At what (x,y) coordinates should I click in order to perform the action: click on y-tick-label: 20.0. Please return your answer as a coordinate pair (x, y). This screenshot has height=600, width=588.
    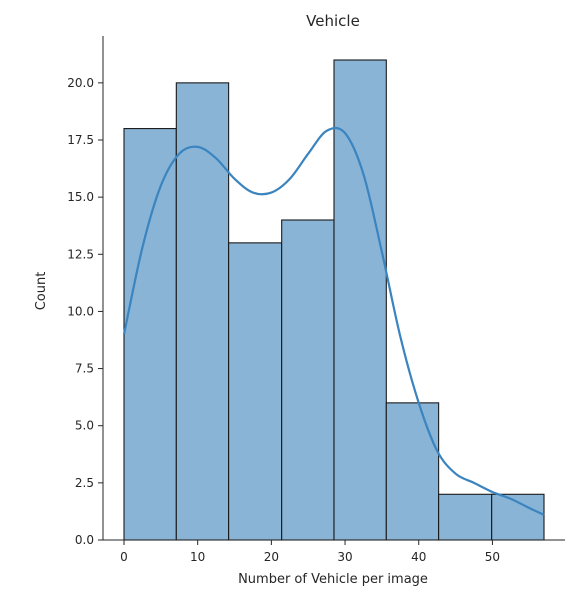
    Looking at the image, I should click on (80, 83).